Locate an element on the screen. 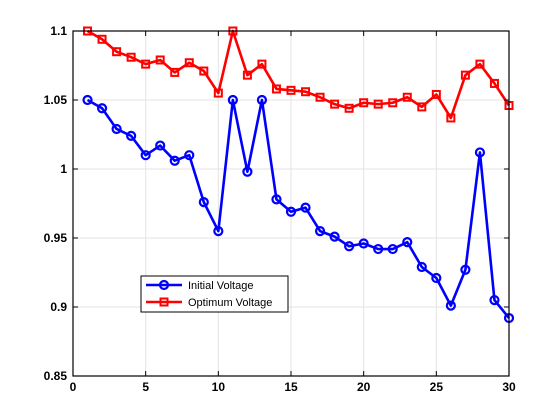 This screenshot has height=420, width=560. legend-entry-initial: Initial Voltage is located at coordinates (199, 285).